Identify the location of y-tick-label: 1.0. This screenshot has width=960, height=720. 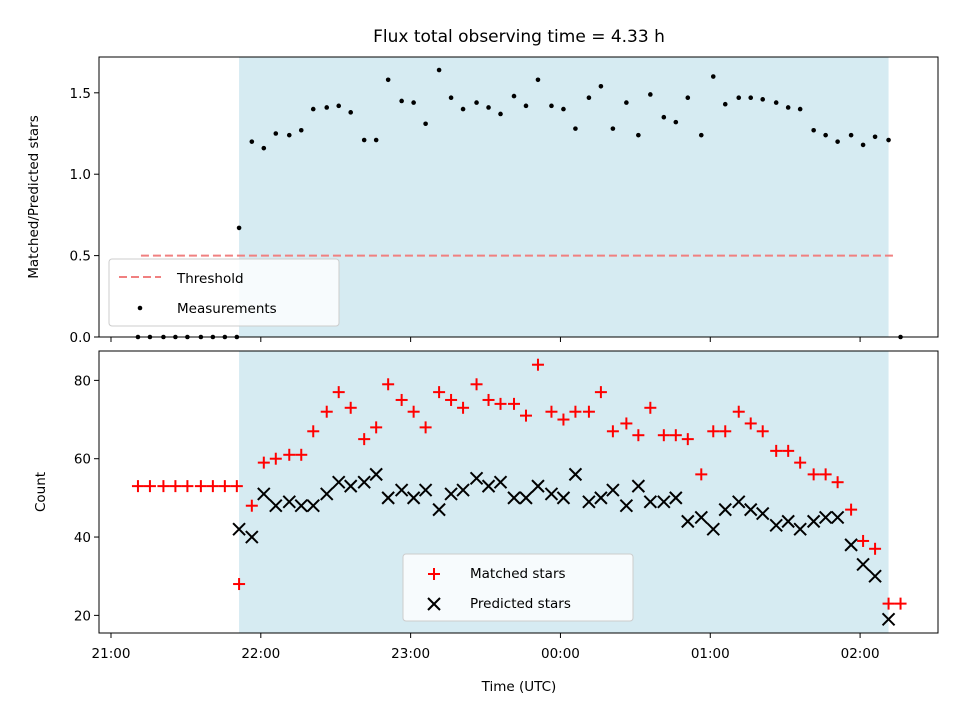
(80, 175).